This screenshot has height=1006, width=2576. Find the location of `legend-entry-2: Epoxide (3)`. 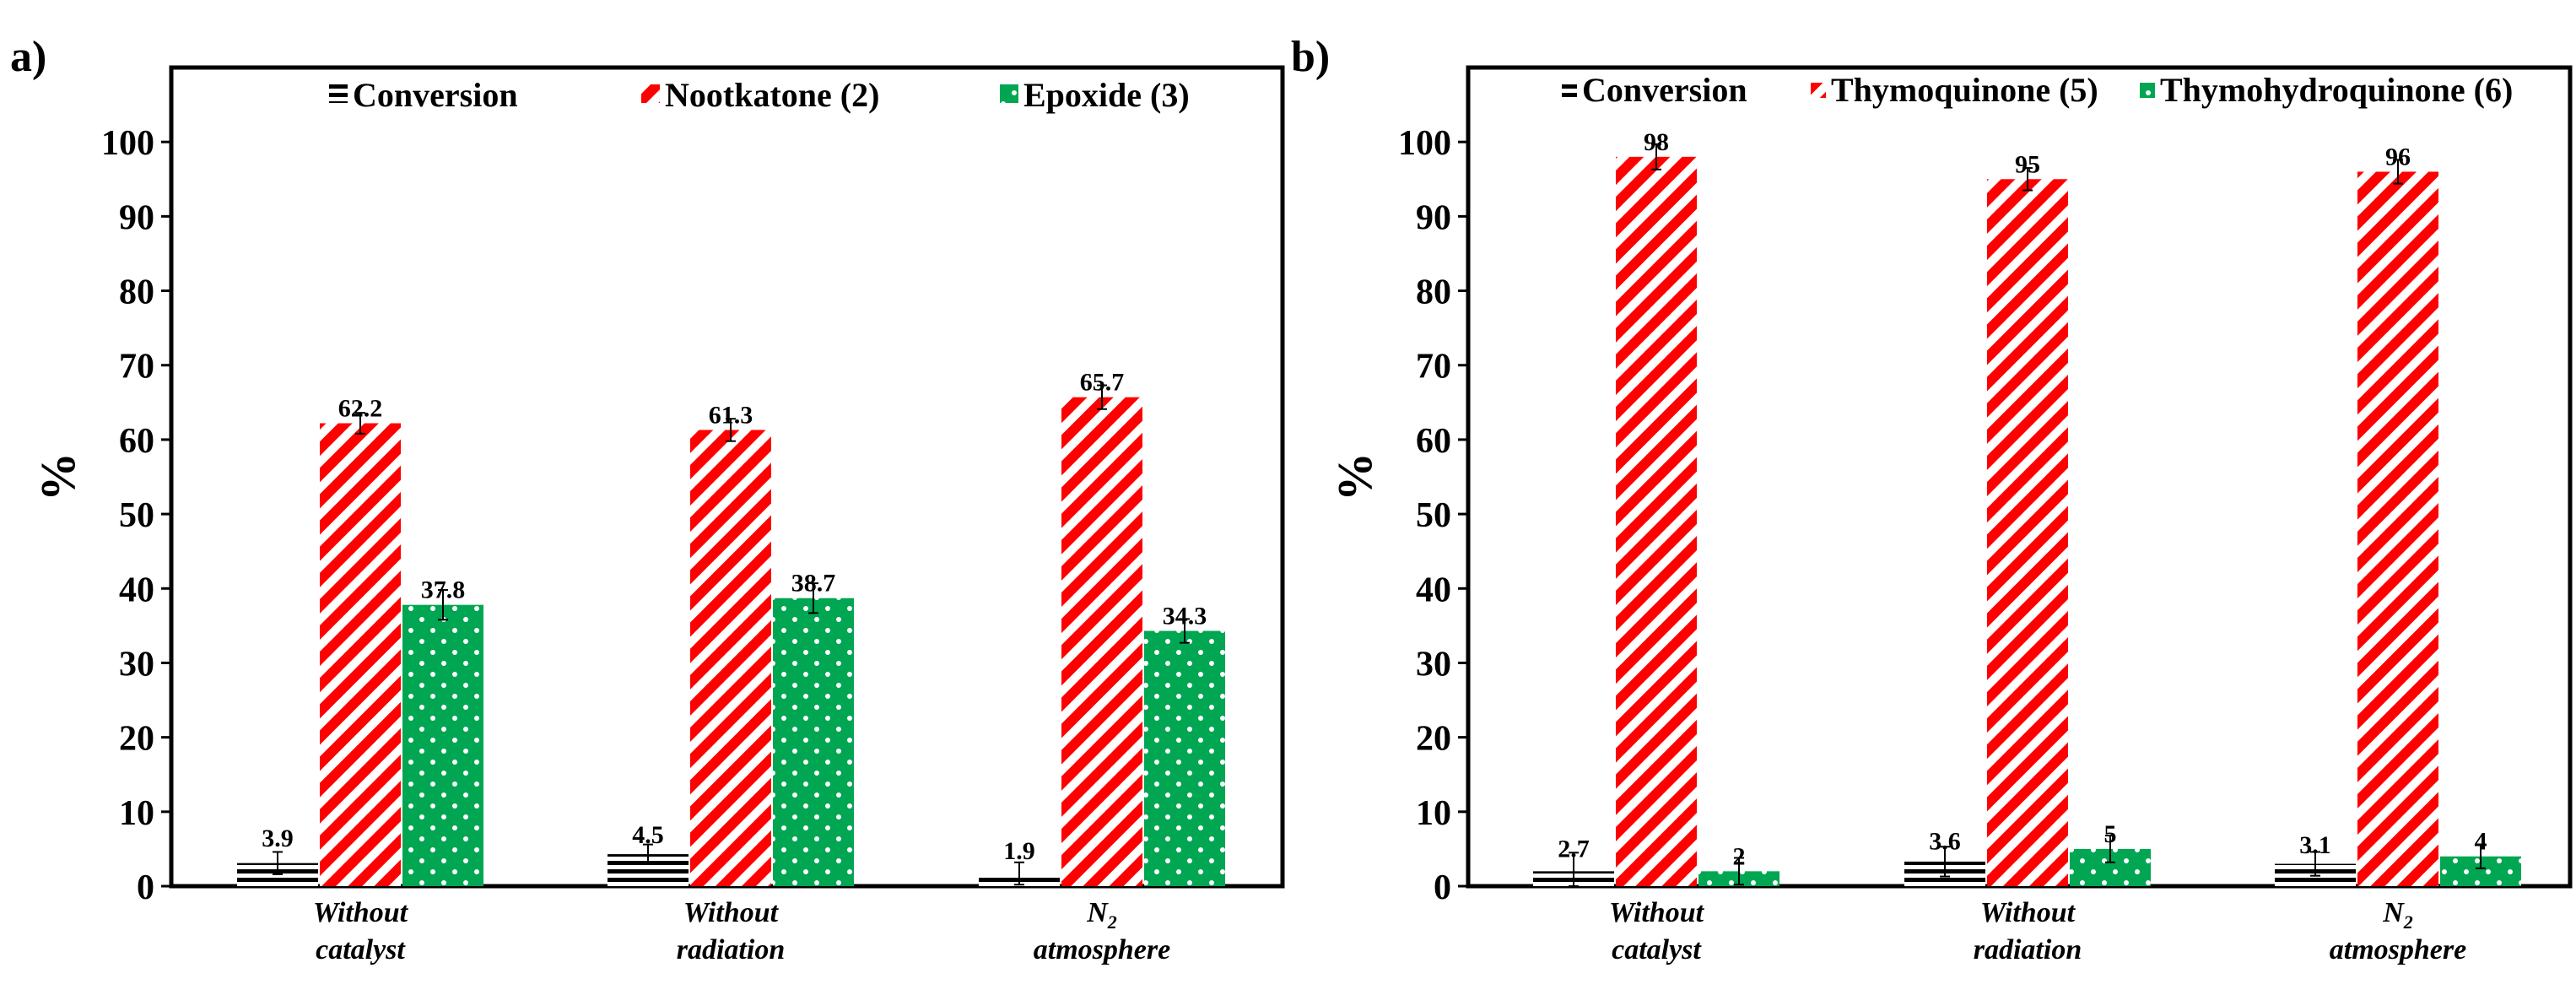

legend-entry-2: Epoxide (3) is located at coordinates (1095, 95).